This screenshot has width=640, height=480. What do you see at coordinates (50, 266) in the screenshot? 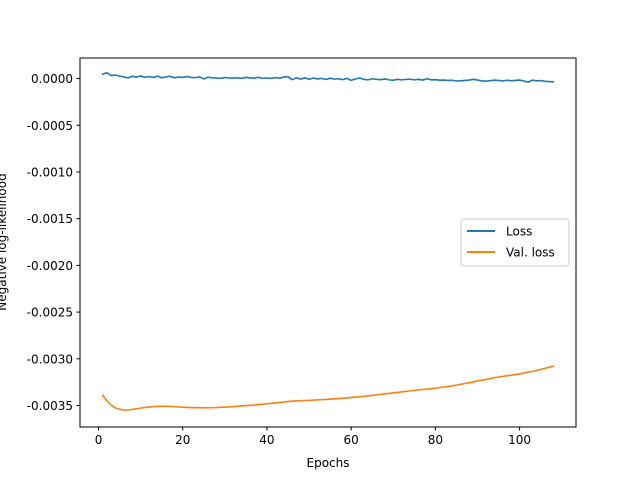
I see `y-tick-label: -0.0020` at bounding box center [50, 266].